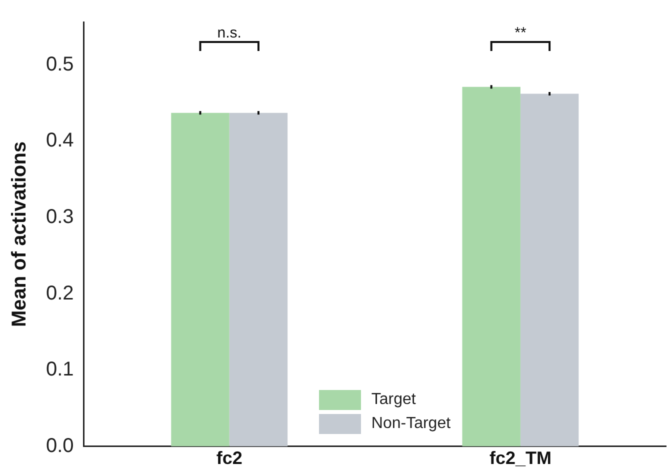 The height and width of the screenshot is (472, 668). I want to click on y-tick-label: 0.4, so click(60, 141).